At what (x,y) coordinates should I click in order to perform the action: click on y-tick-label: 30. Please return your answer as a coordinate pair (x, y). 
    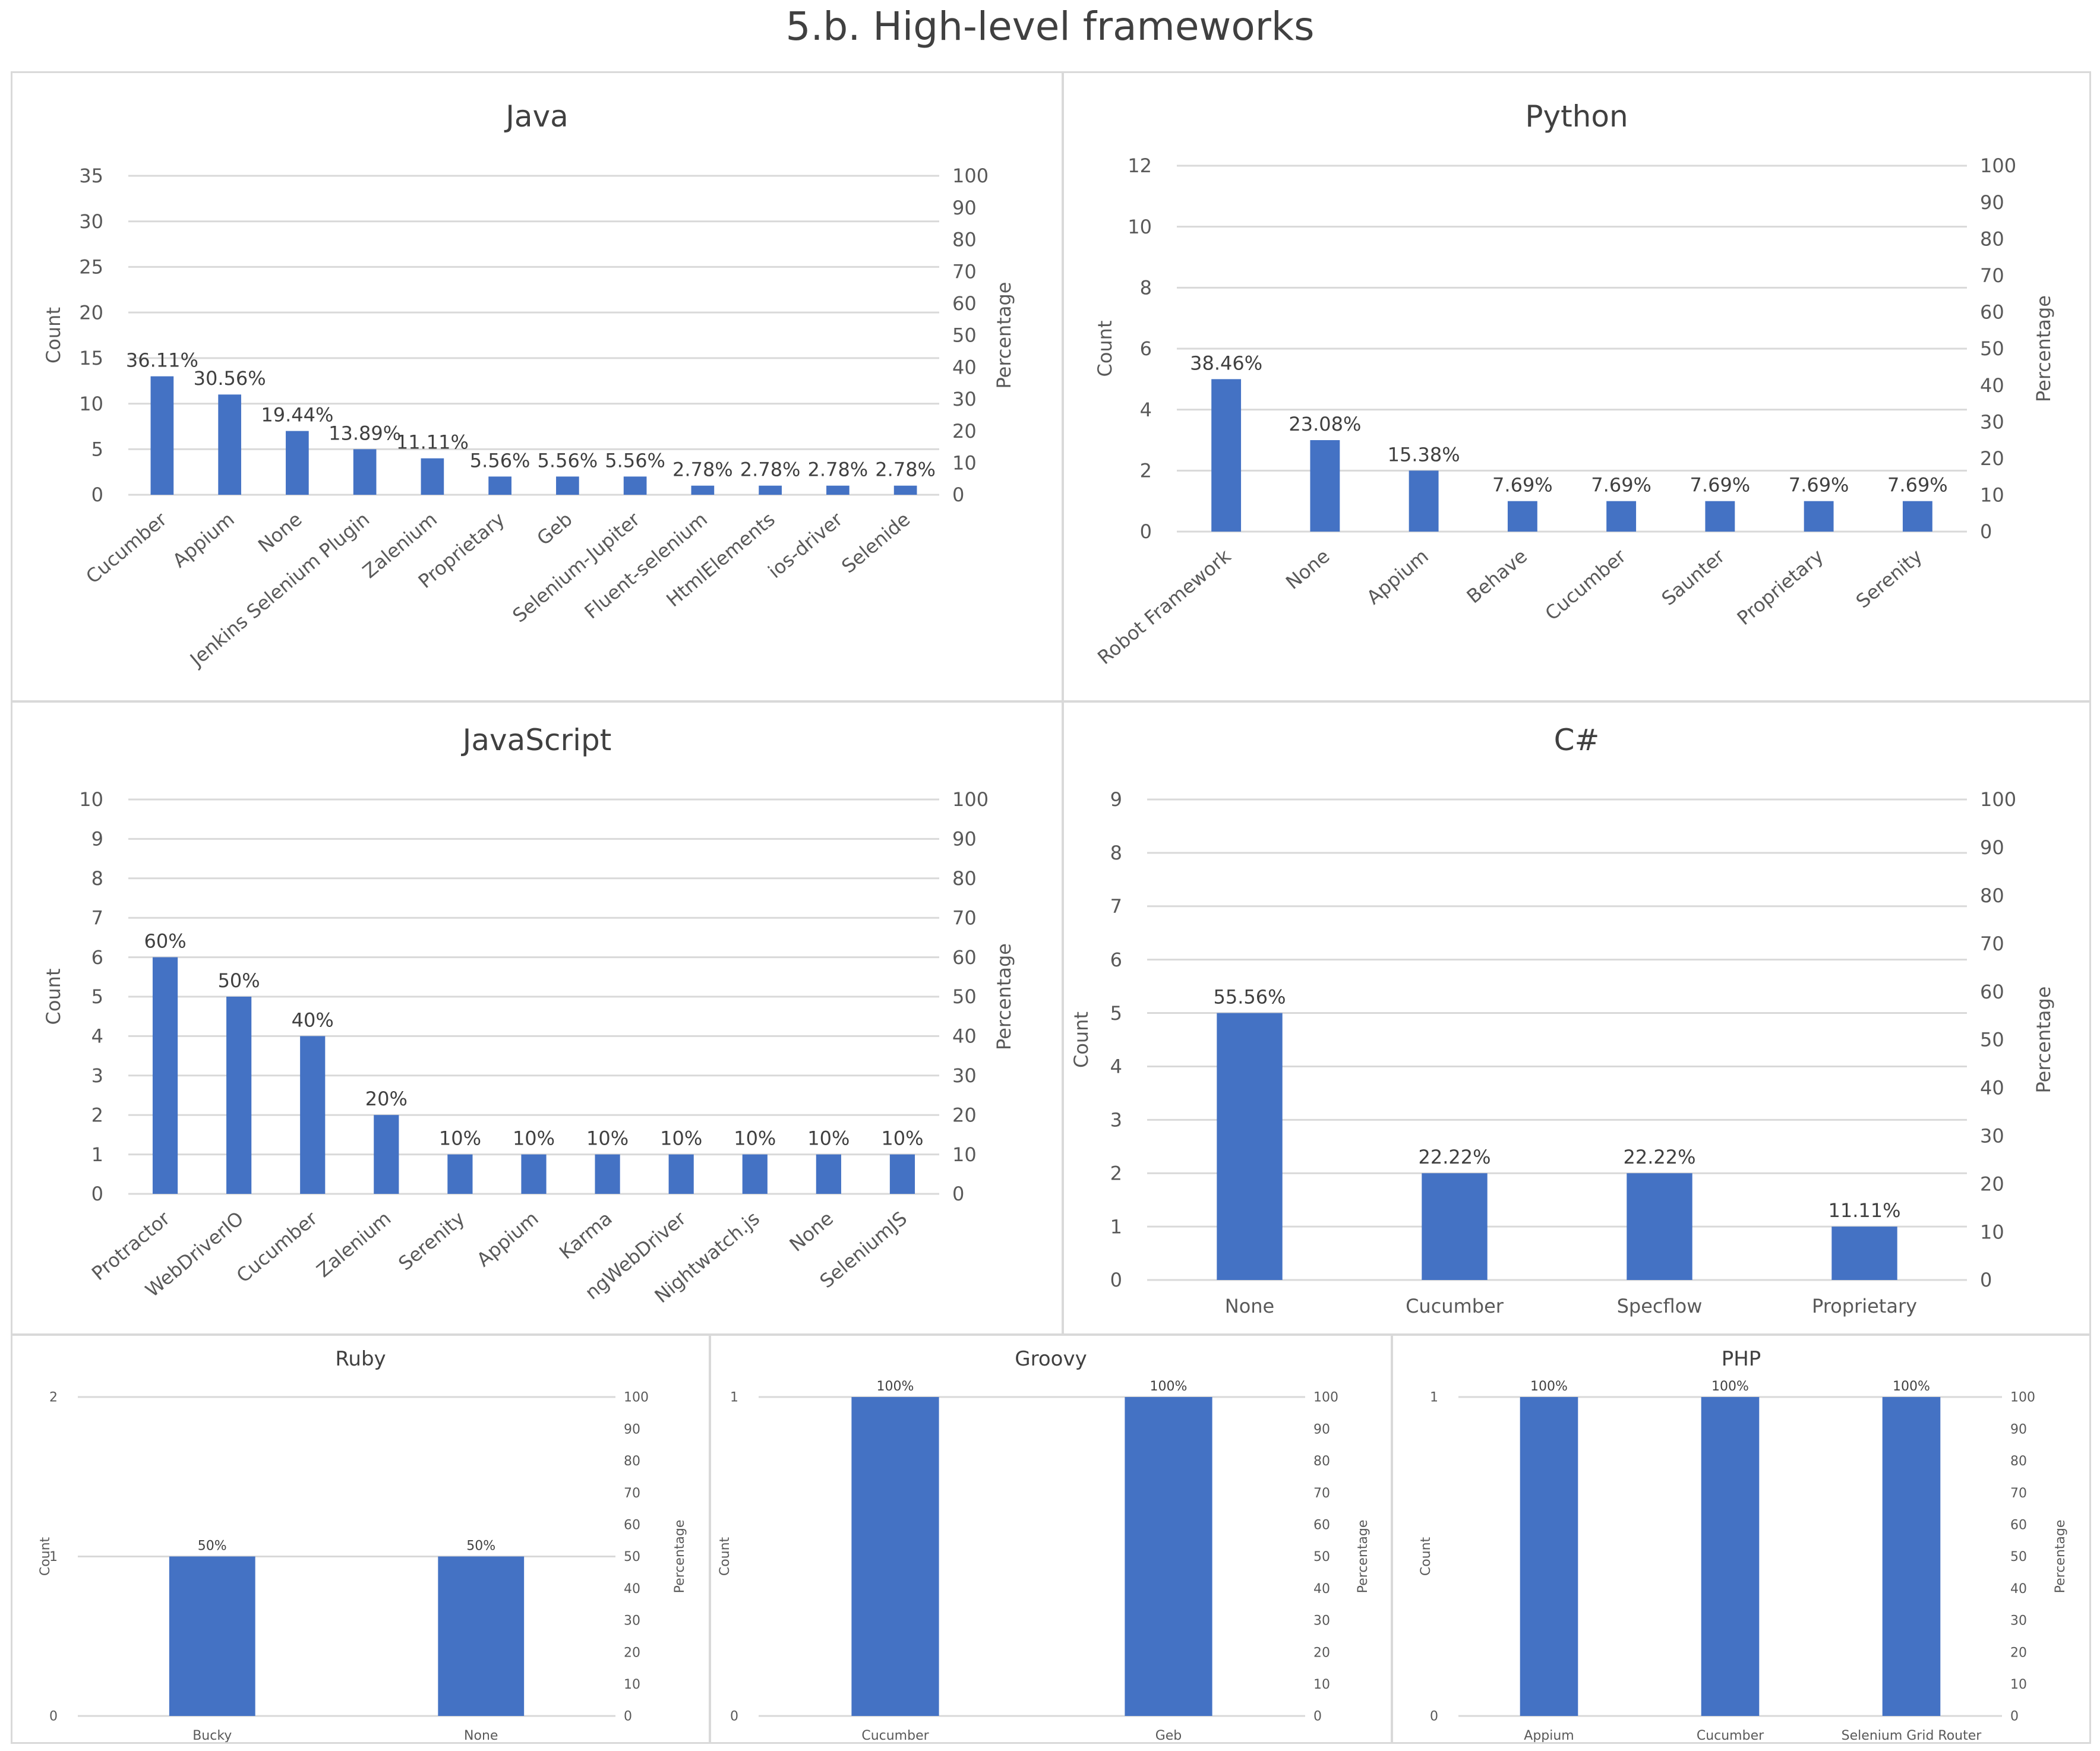
    Looking at the image, I should click on (91, 221).